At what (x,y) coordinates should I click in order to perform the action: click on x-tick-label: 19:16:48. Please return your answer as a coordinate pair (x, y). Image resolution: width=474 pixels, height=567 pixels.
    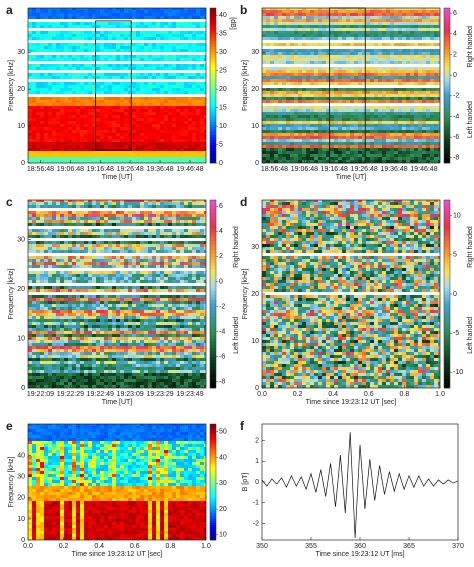
    Looking at the image, I should click on (334, 169).